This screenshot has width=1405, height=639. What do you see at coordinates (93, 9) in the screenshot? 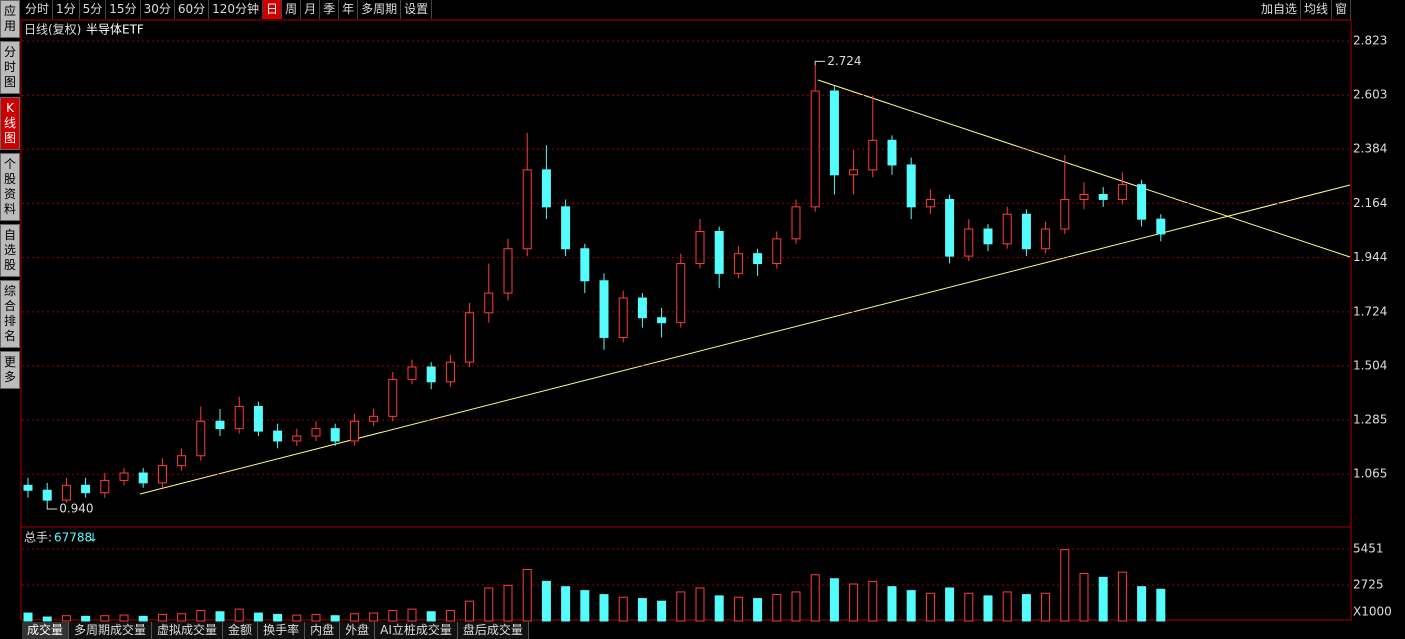
I see `period-button: 5分` at bounding box center [93, 9].